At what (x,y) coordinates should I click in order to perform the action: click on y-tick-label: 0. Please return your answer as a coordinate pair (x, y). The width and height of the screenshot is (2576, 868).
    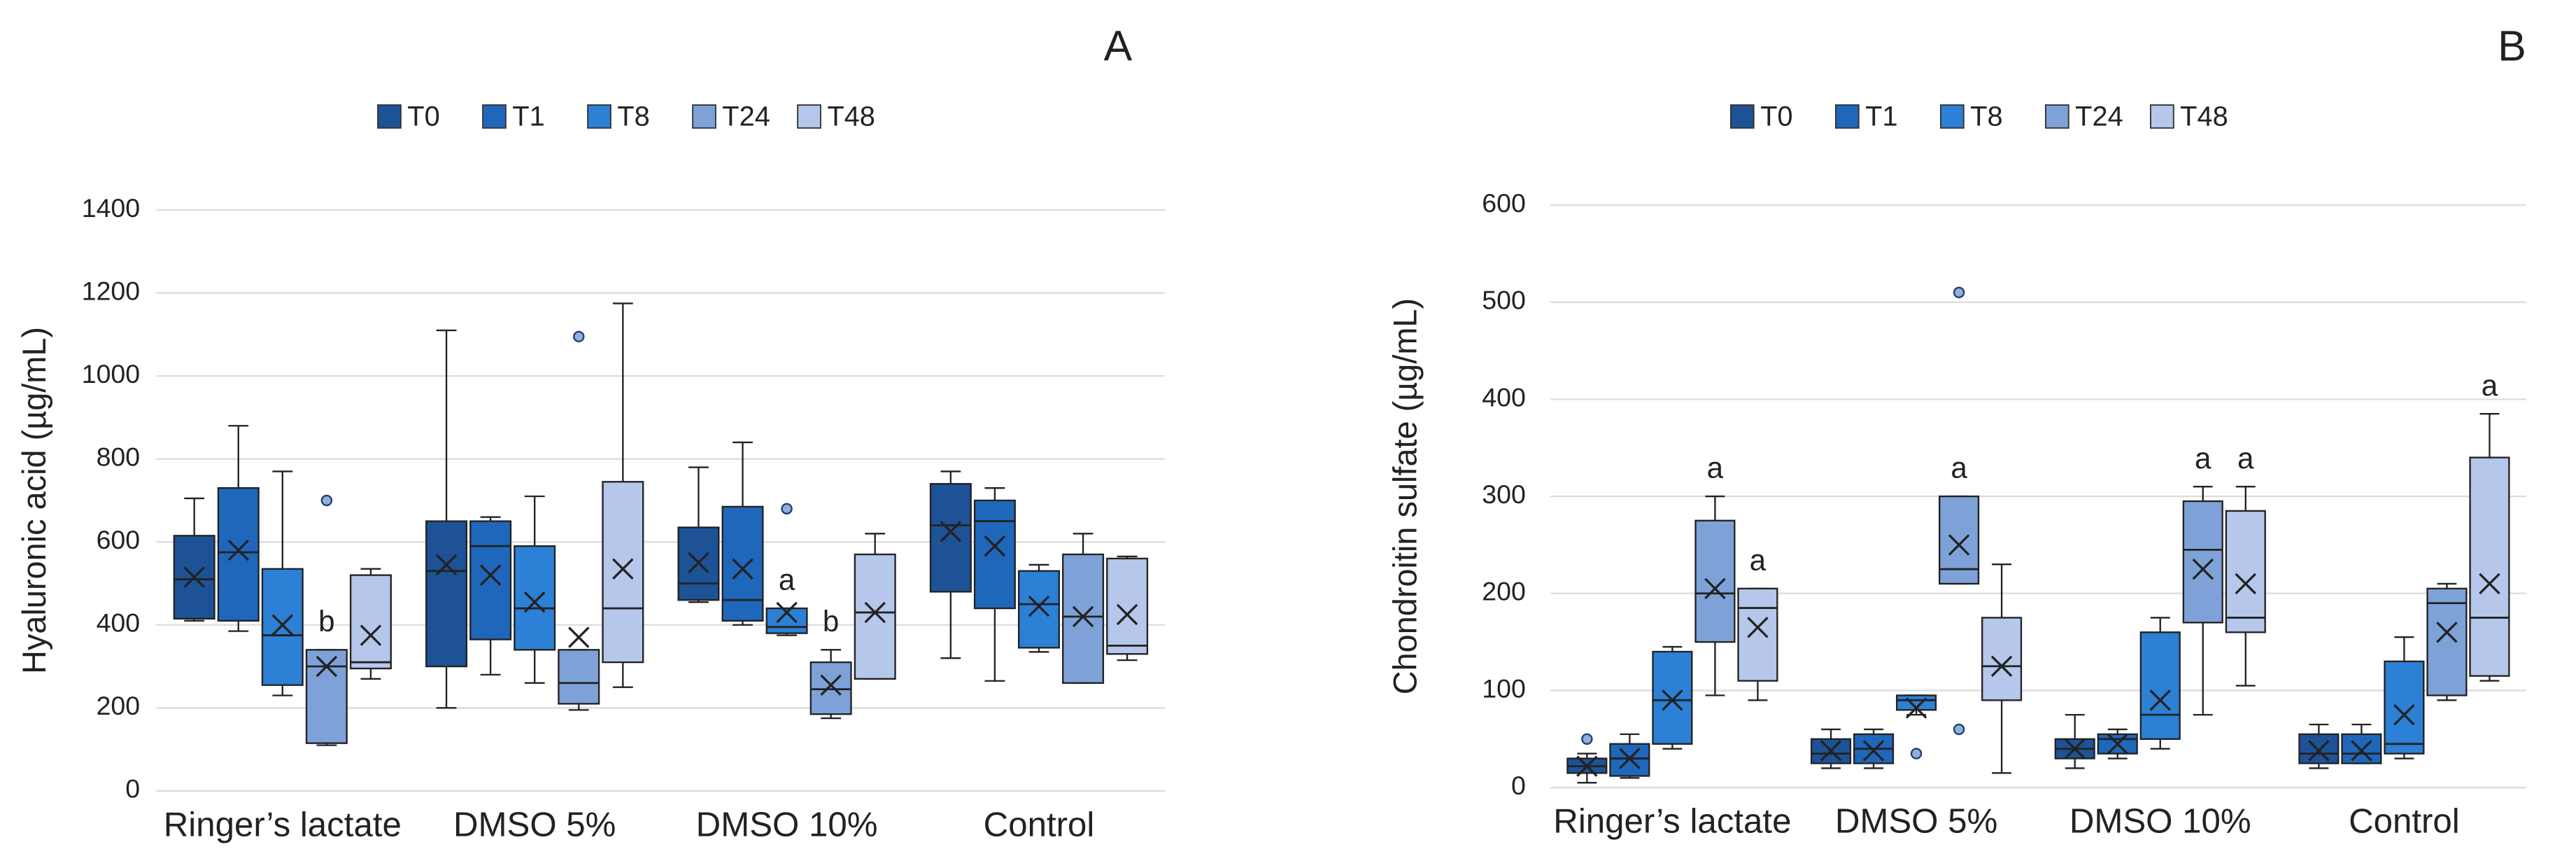
    Looking at the image, I should click on (132, 789).